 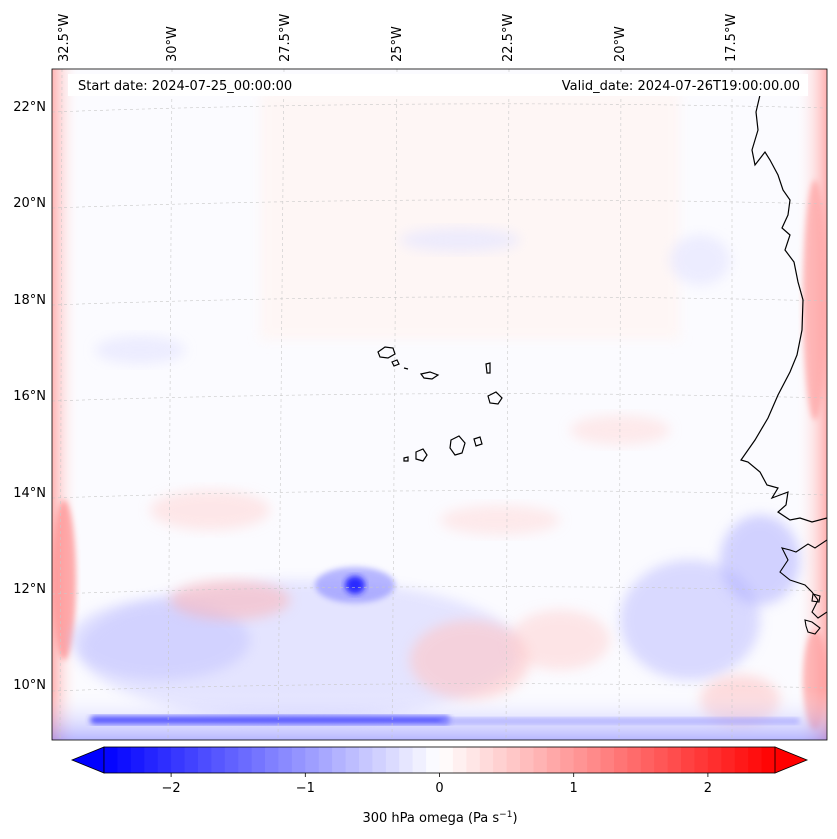 I want to click on header-band, so click(x=438, y=85).